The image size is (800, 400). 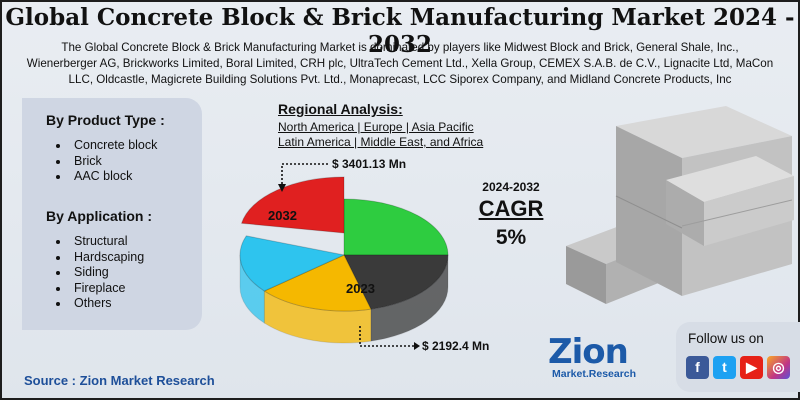 What do you see at coordinates (381, 142) in the screenshot?
I see `regional-line-2: Latin America | Middle East, and Africa` at bounding box center [381, 142].